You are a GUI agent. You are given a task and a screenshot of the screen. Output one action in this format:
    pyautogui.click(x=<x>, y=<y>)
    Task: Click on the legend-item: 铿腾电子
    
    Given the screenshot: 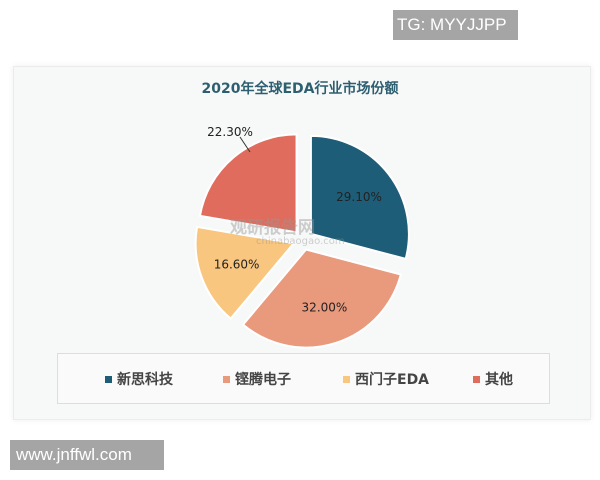 What is the action you would take?
    pyautogui.click(x=257, y=379)
    